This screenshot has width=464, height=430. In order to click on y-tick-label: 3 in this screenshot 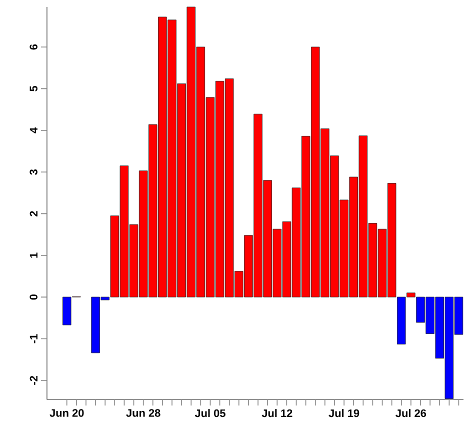, I will do `click(34, 173)`.